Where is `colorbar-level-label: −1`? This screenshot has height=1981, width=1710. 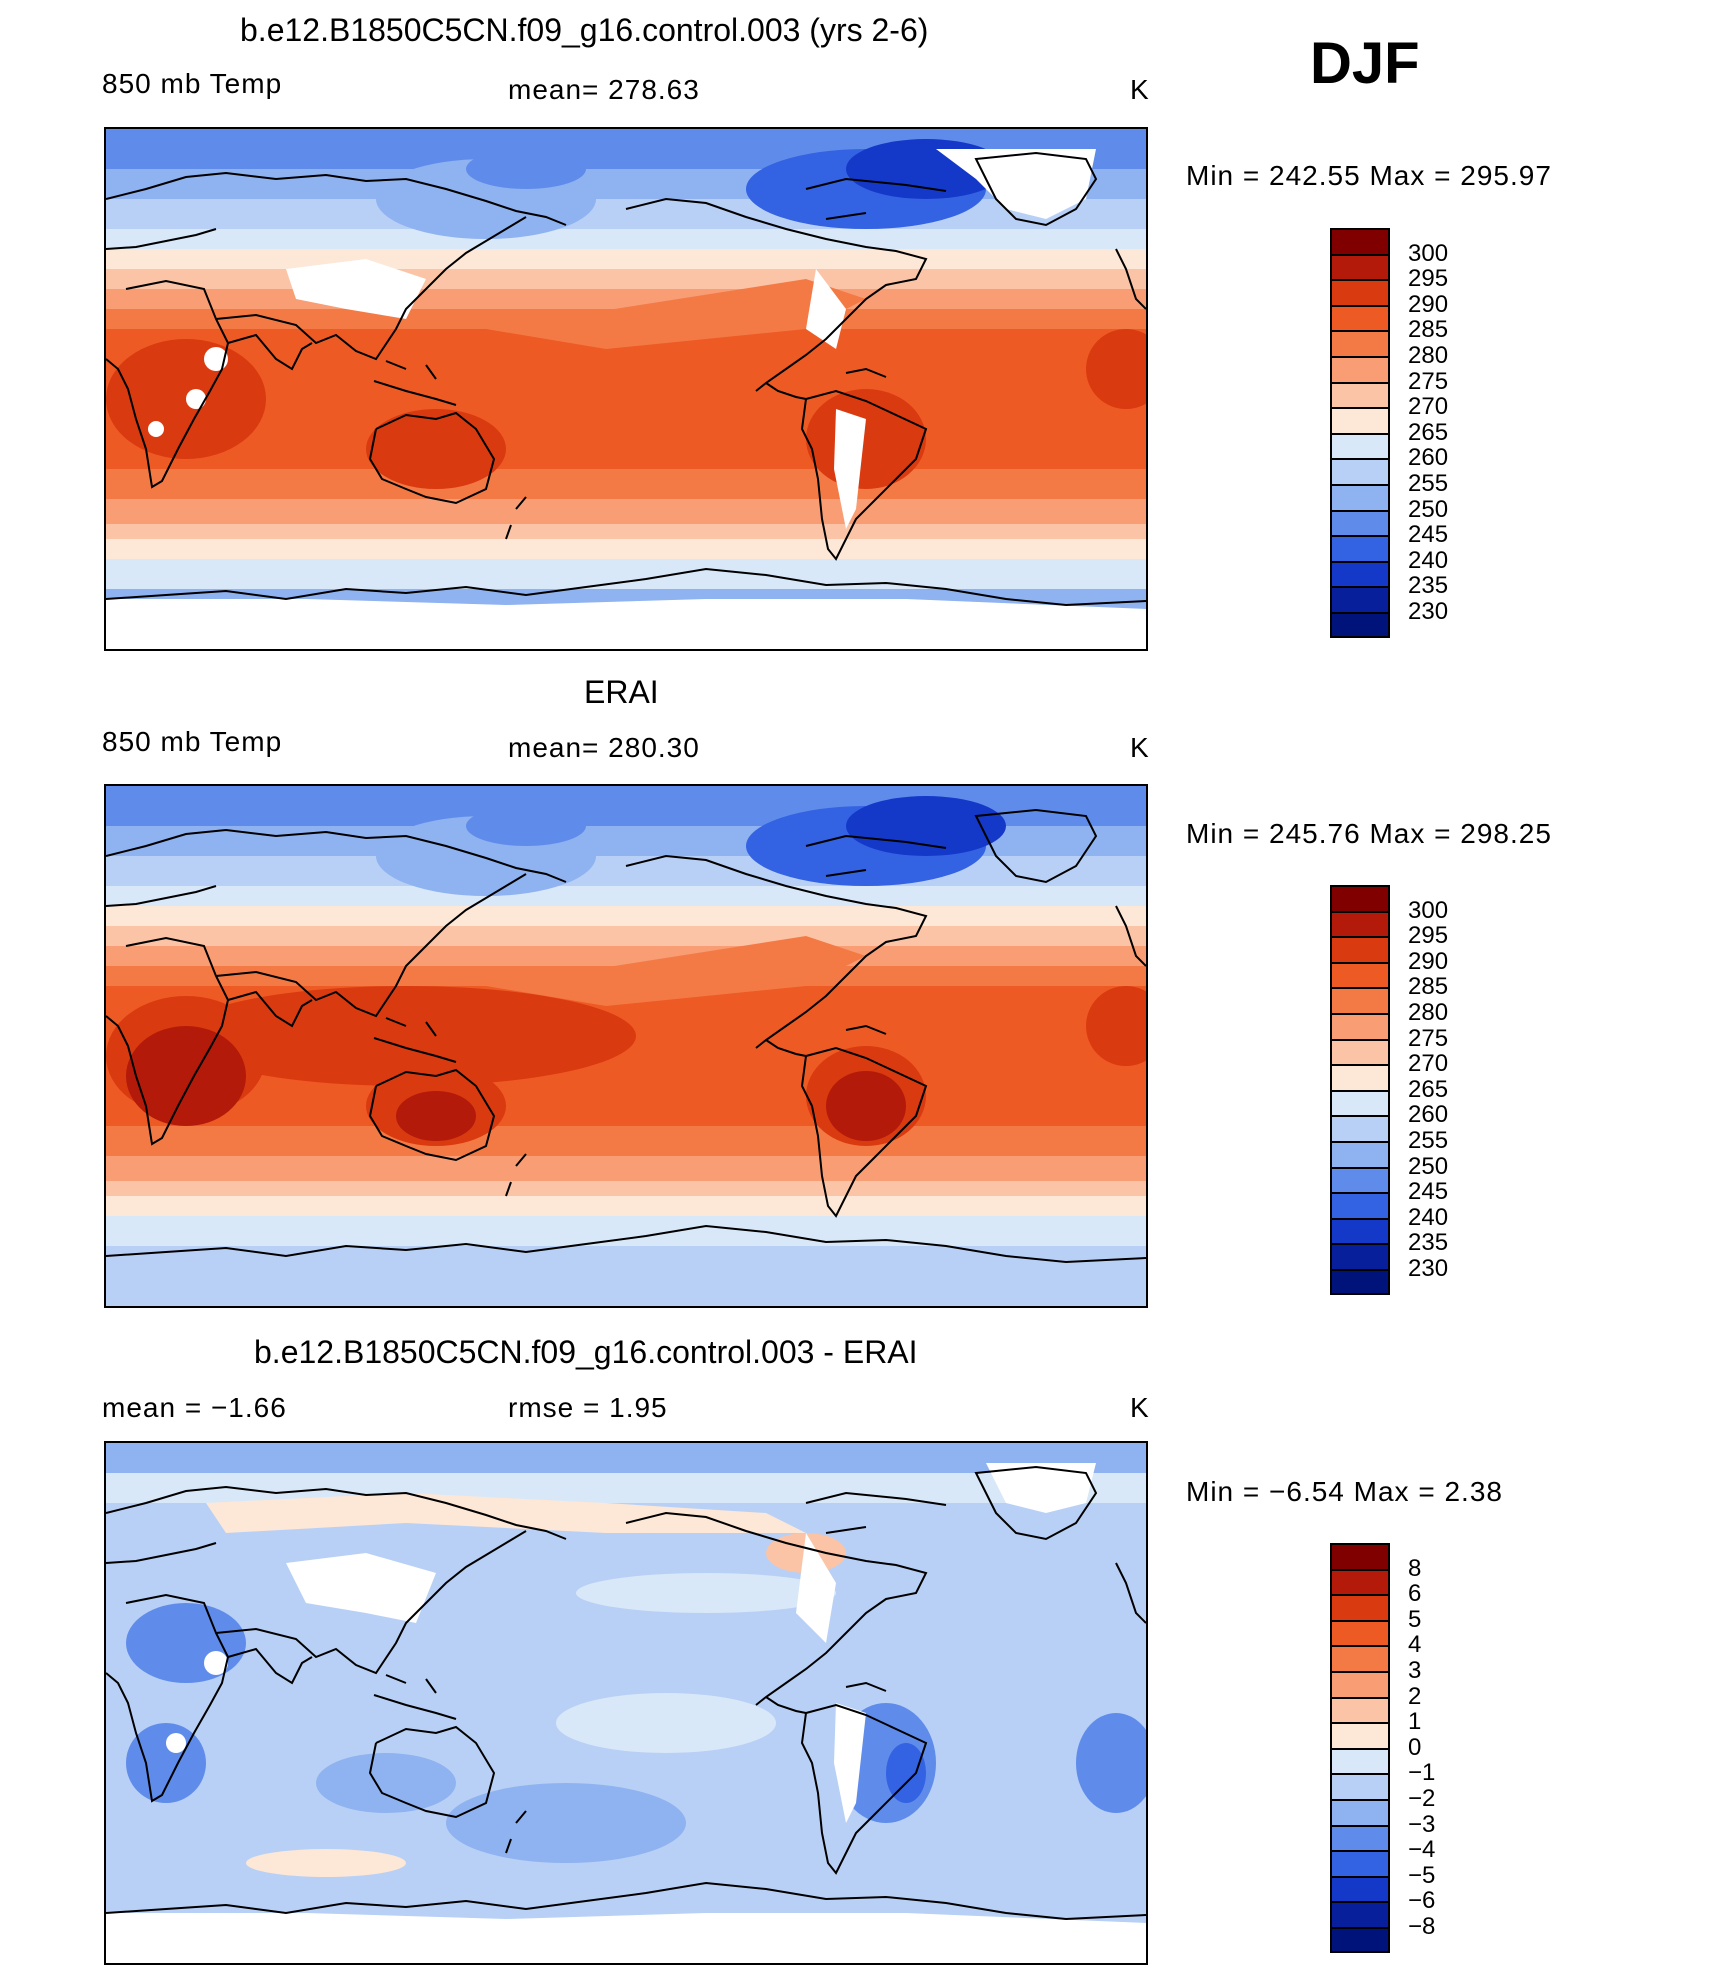
colorbar-level-label: −1 is located at coordinates (1422, 1773).